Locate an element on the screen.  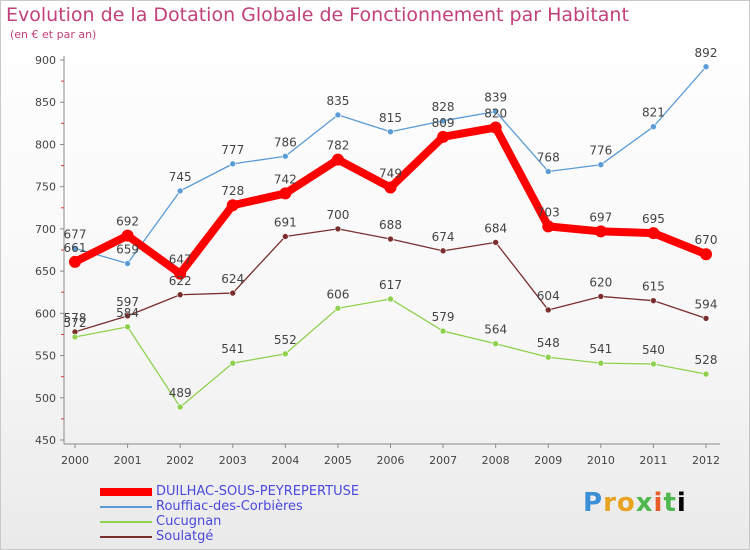
x-tick-label: 2000 is located at coordinates (75, 460).